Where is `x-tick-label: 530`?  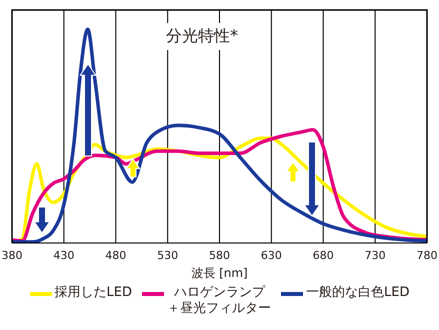 x-tick-label: 530 is located at coordinates (167, 255).